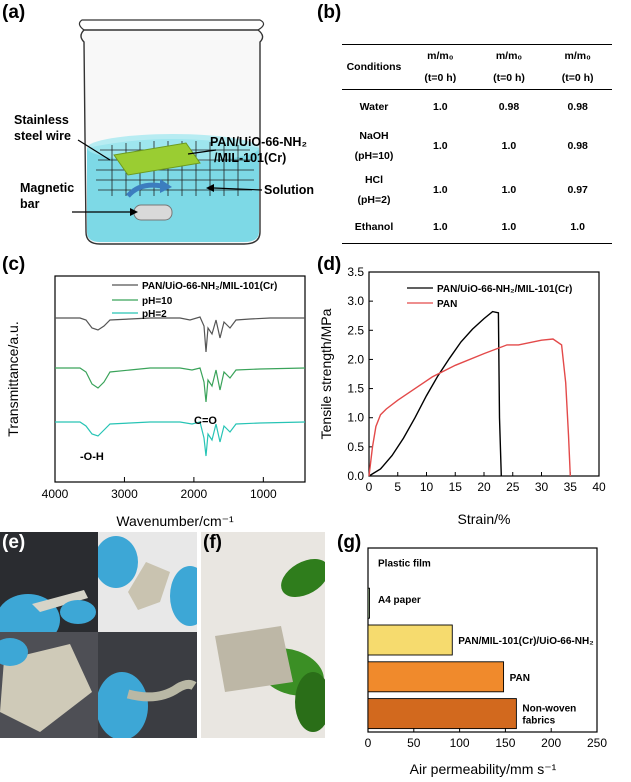 This screenshot has height=782, width=631. Describe the element at coordinates (144, 190) in the screenshot. I see `stirring-arrow` at that location.